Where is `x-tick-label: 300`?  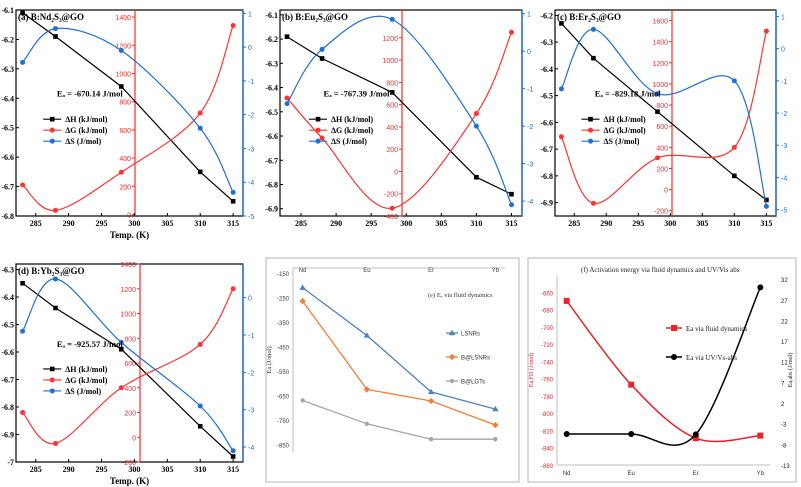
x-tick-label: 300 is located at coordinates (406, 223).